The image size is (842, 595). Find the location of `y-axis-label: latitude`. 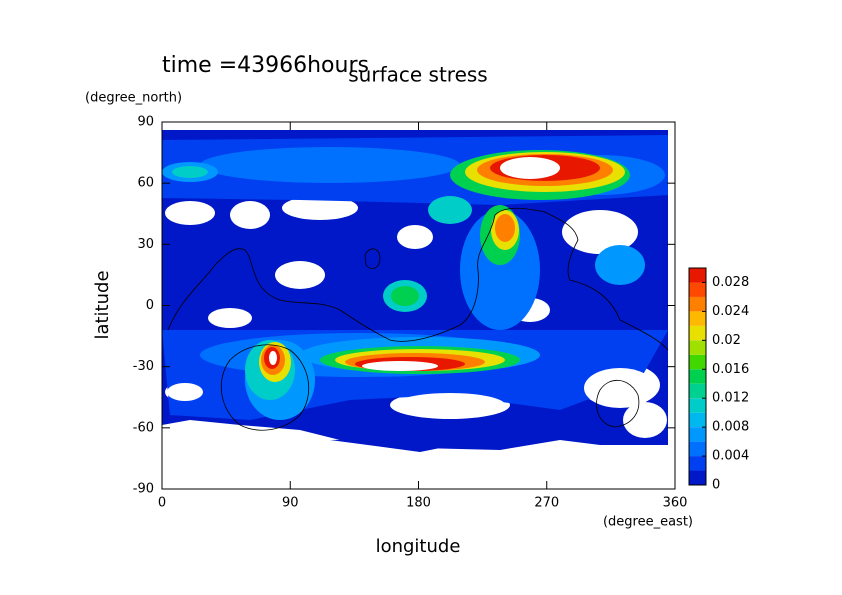

y-axis-label: latitude is located at coordinates (102, 304).